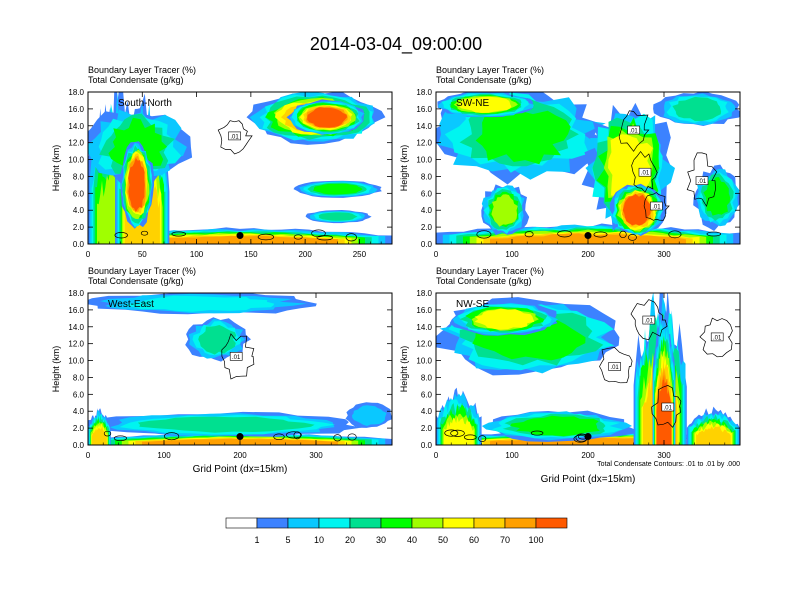  Describe the element at coordinates (197, 254) in the screenshot. I see `x-tick-label: 100` at that location.